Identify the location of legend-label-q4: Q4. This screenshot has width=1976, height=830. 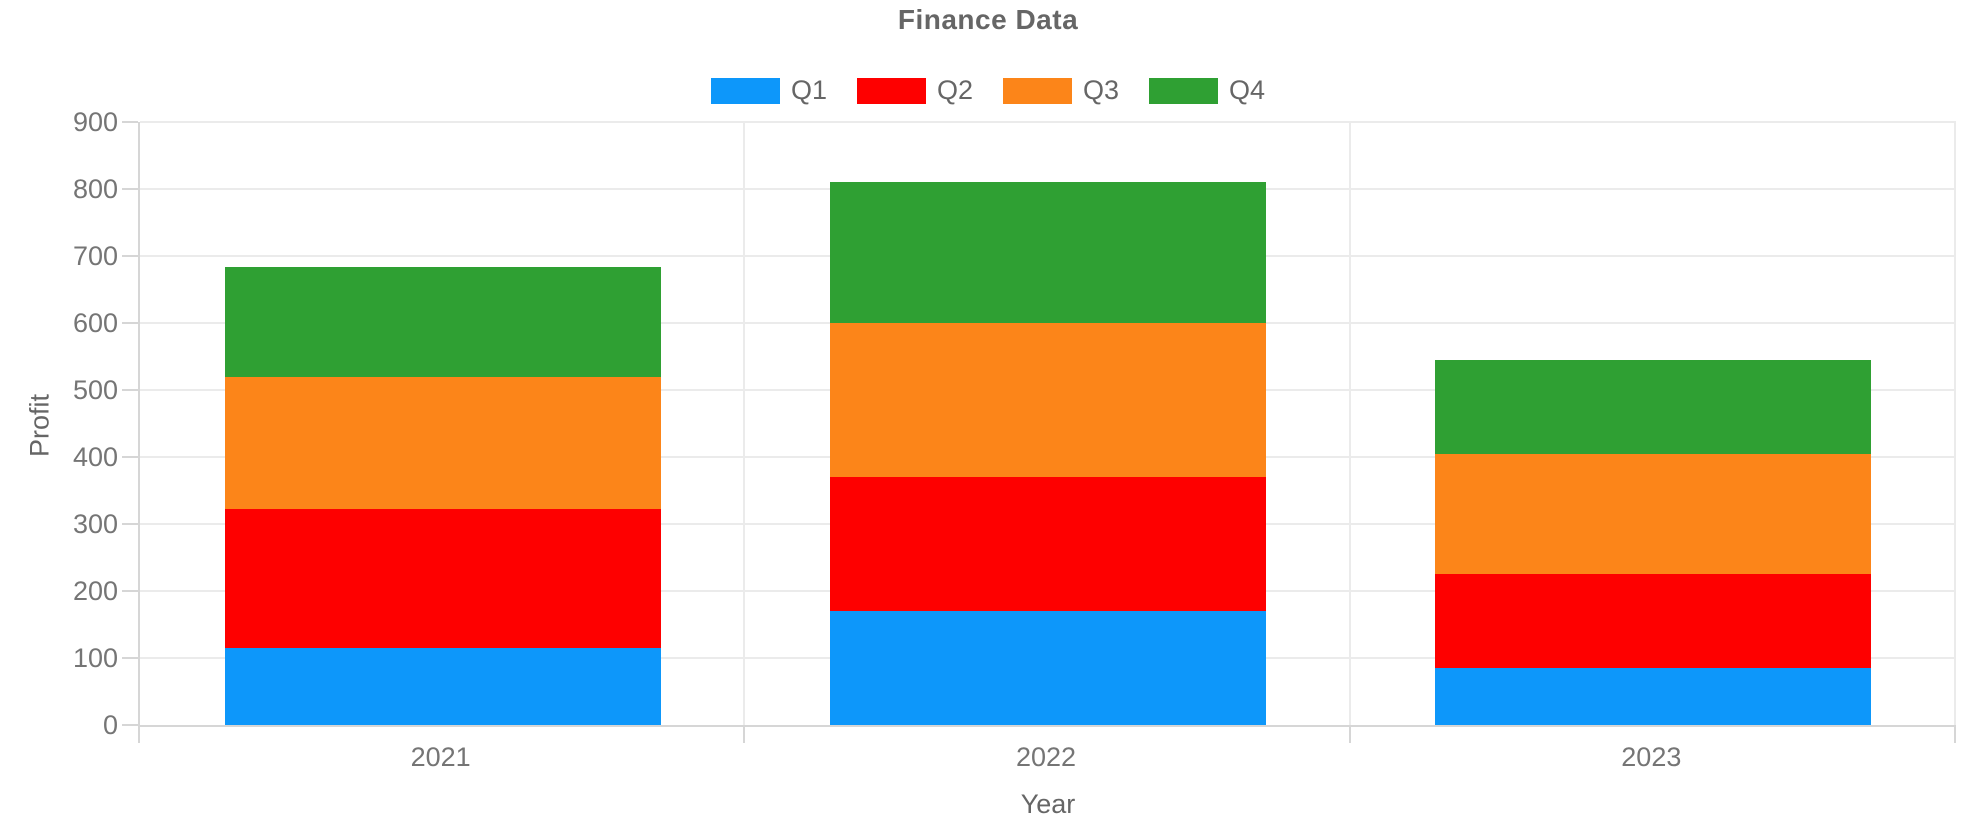
(1247, 90).